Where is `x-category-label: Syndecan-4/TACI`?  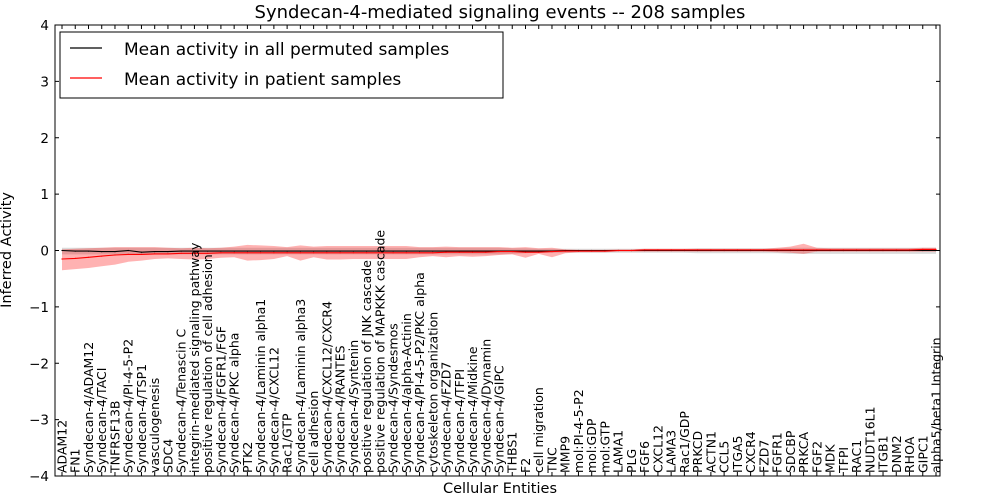 x-category-label: Syndecan-4/TACI is located at coordinates (101, 420).